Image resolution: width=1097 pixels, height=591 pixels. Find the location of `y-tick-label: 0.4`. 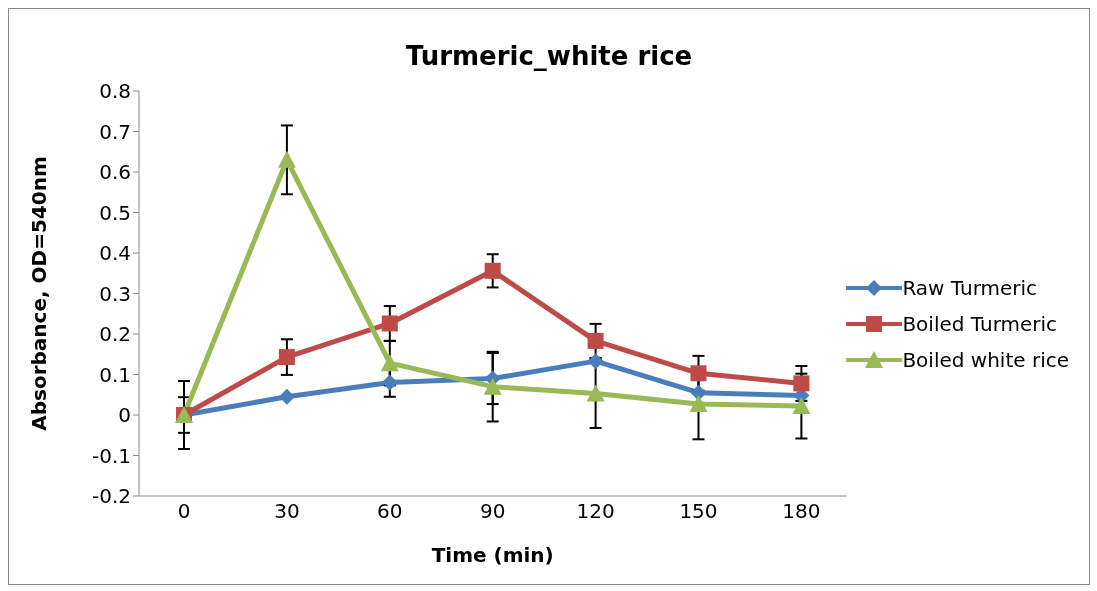

y-tick-label: 0.4 is located at coordinates (115, 253).